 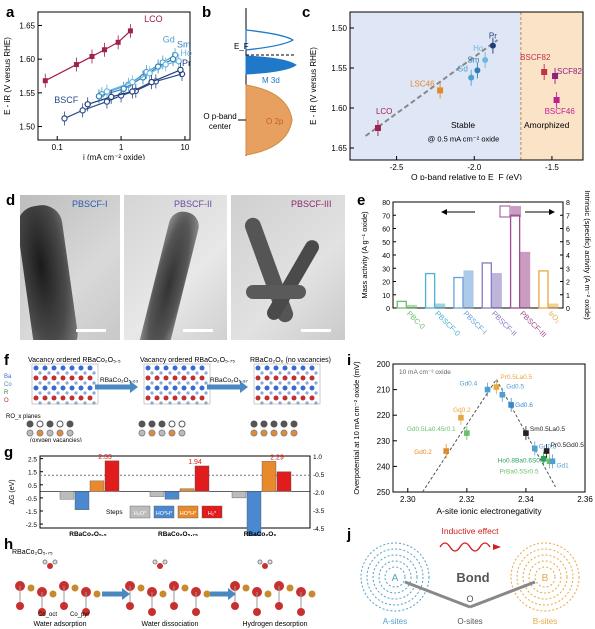 I want to click on legend-open-box, so click(x=505, y=211).